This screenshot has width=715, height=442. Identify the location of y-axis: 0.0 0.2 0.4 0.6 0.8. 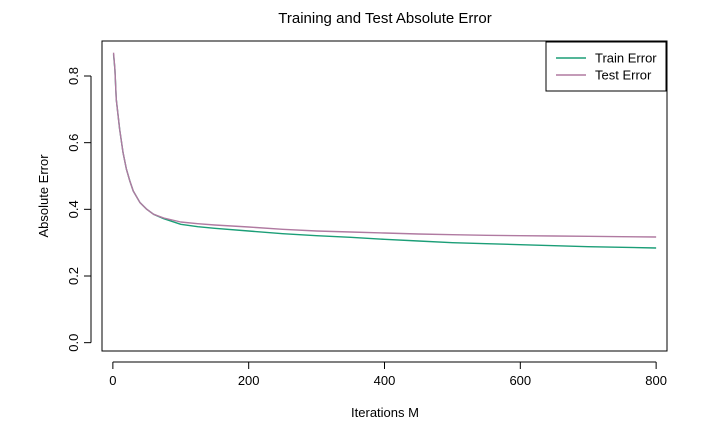
(79, 209).